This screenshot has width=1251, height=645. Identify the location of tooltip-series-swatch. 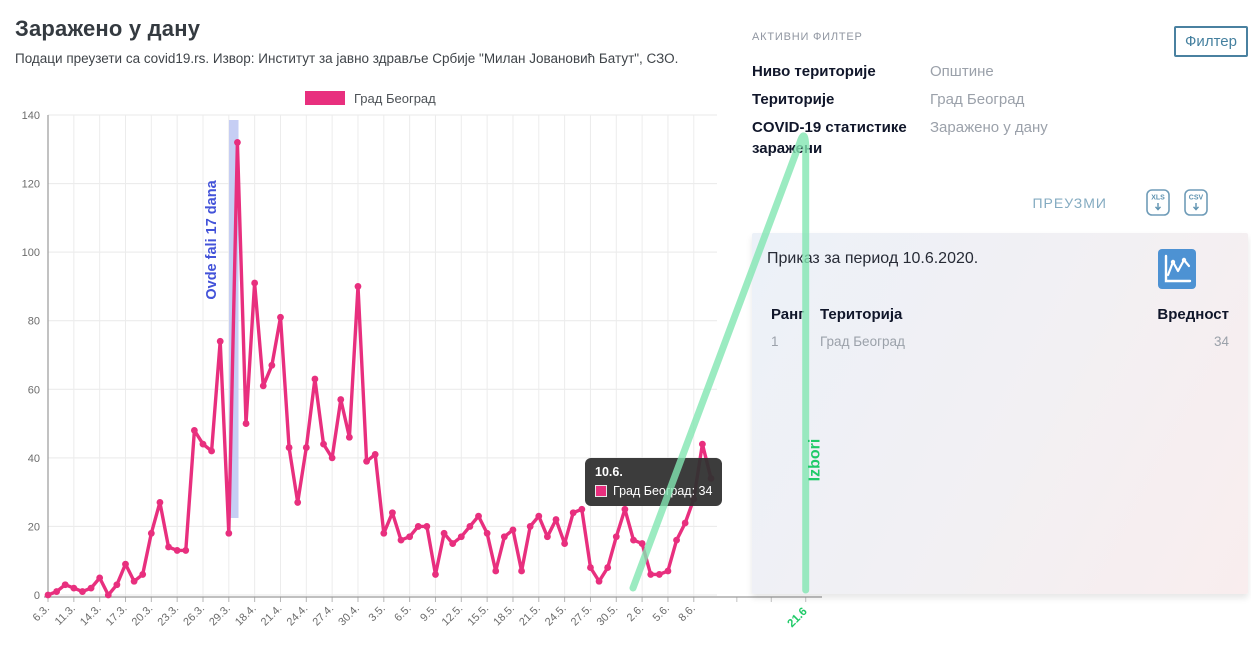
(601, 491).